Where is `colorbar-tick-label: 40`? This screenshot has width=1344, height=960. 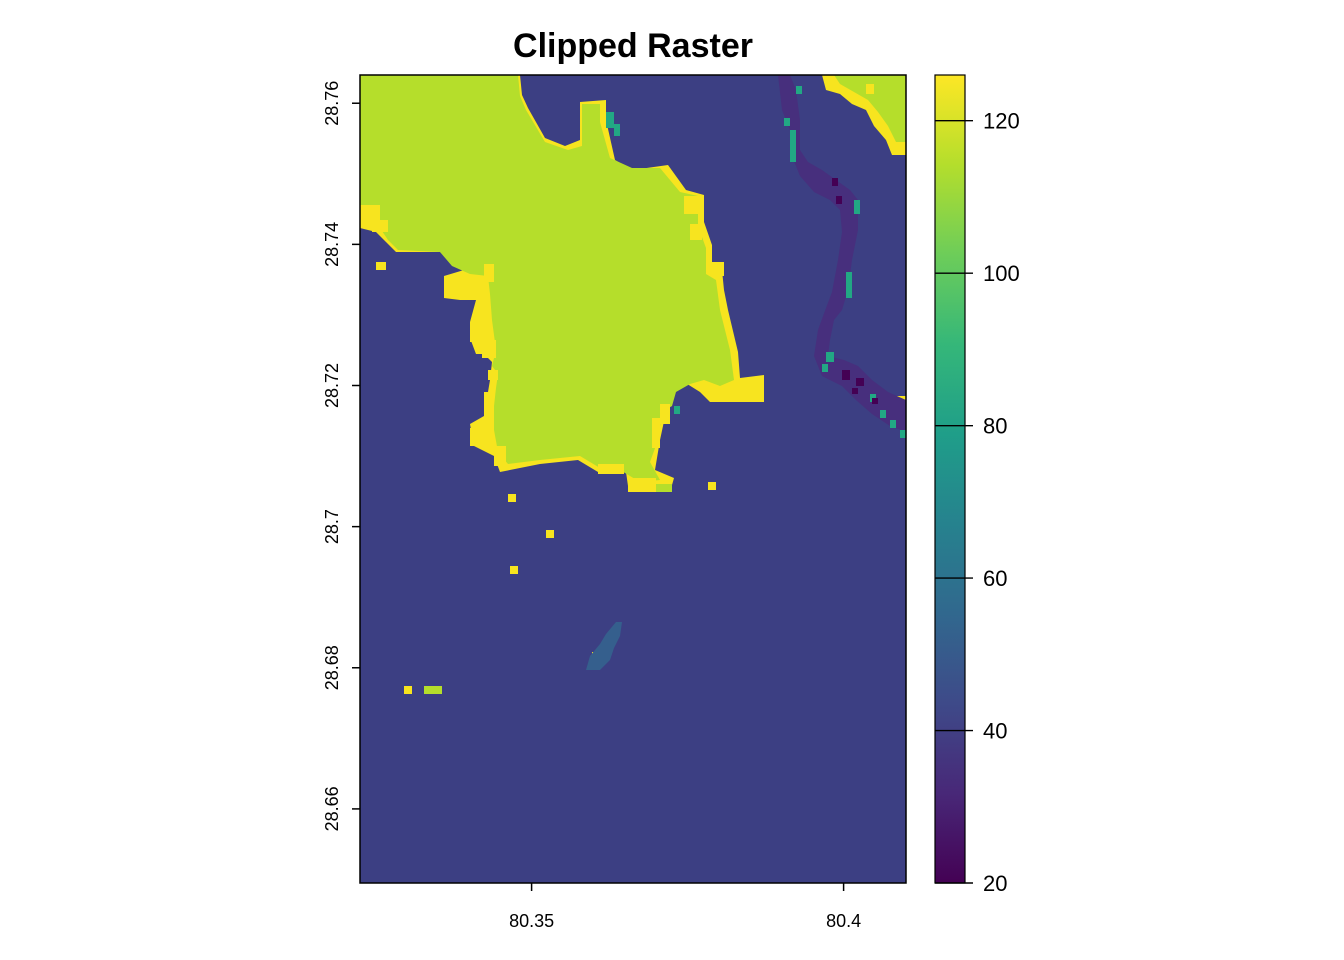 colorbar-tick-label: 40 is located at coordinates (995, 731).